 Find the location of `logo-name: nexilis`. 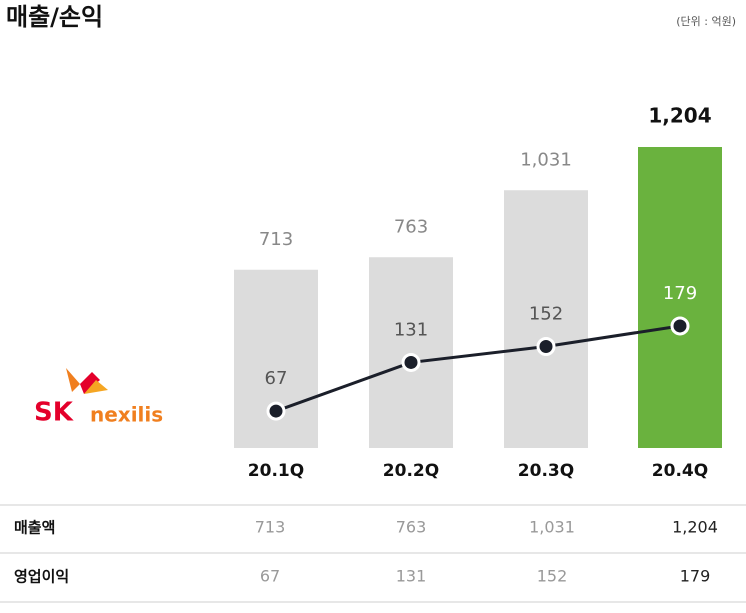

logo-name: nexilis is located at coordinates (126, 415).